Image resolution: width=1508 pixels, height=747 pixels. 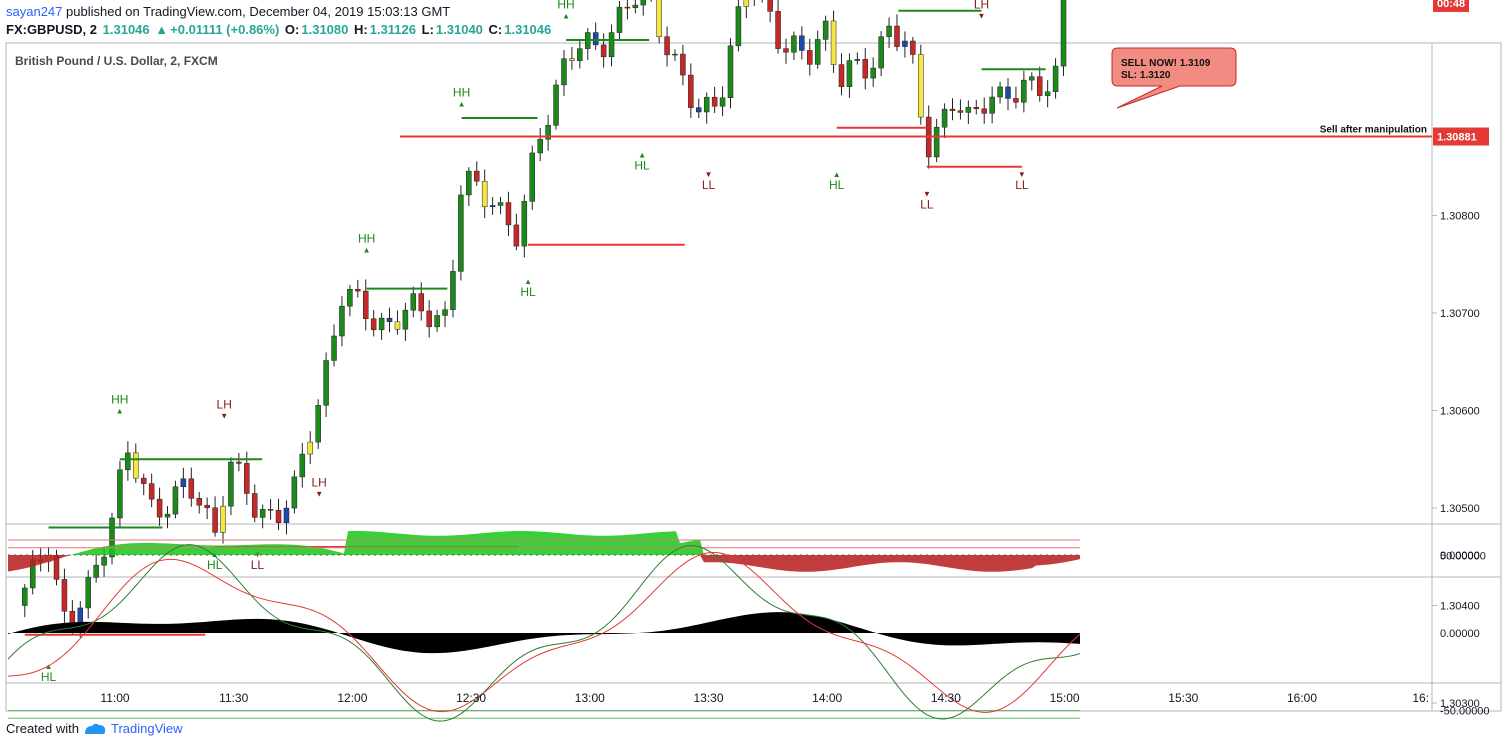 I want to click on osc2-histogram, so click(x=544, y=633).